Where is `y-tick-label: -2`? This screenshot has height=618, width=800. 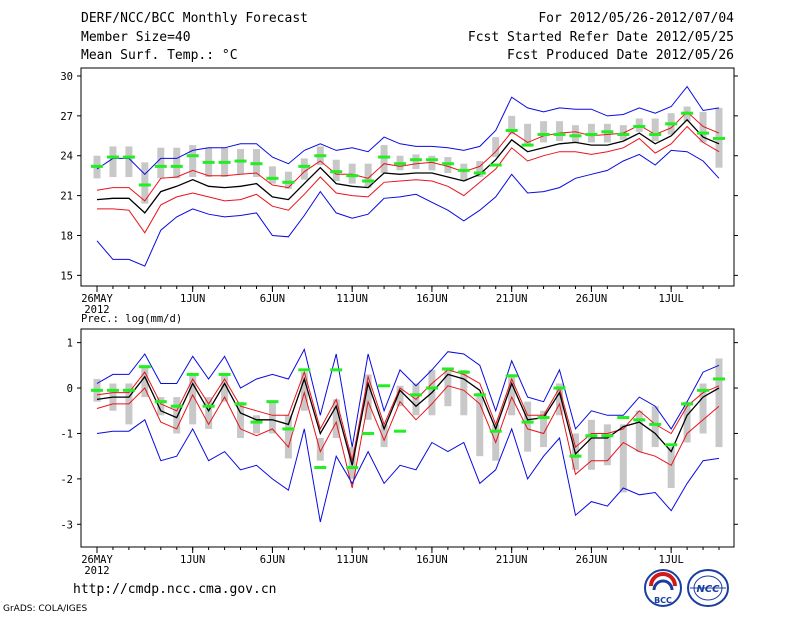
y-tick-label: -2 is located at coordinates (66, 480).